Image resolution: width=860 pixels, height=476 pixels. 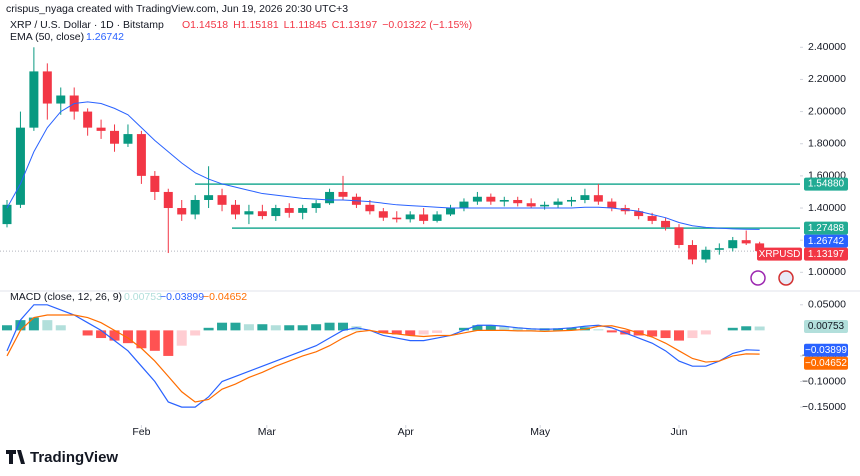 I want to click on y-tick-label: 2.00000, so click(x=827, y=111).